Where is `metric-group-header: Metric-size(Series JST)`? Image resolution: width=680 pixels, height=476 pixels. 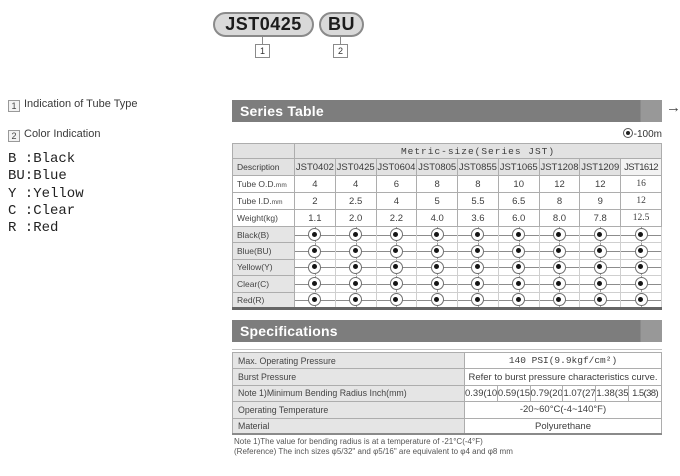
metric-group-header: Metric-size(Series JST) is located at coordinates (478, 151).